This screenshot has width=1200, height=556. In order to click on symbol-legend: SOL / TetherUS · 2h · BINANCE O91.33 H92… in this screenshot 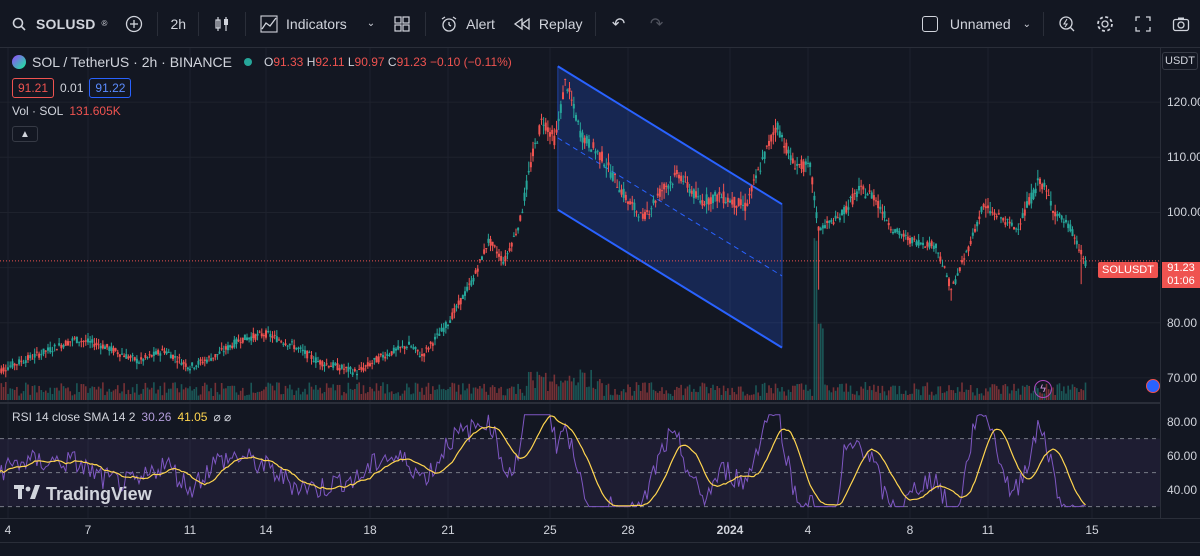, I will do `click(262, 62)`.